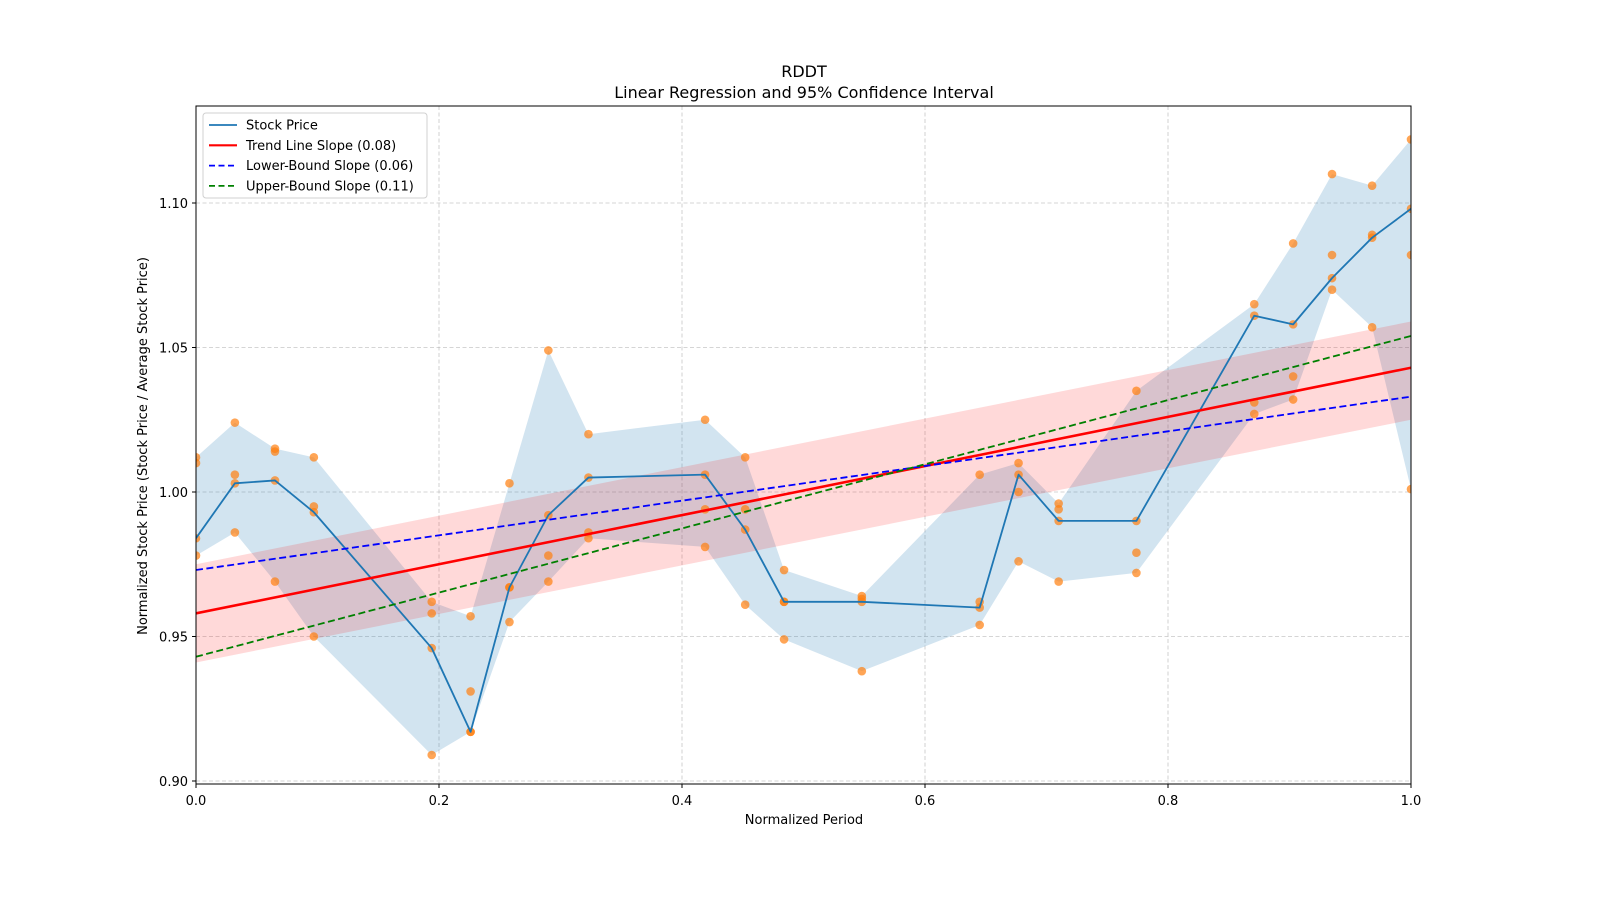 The width and height of the screenshot is (1600, 900). I want to click on y-tick-label: 1.05, so click(173, 349).